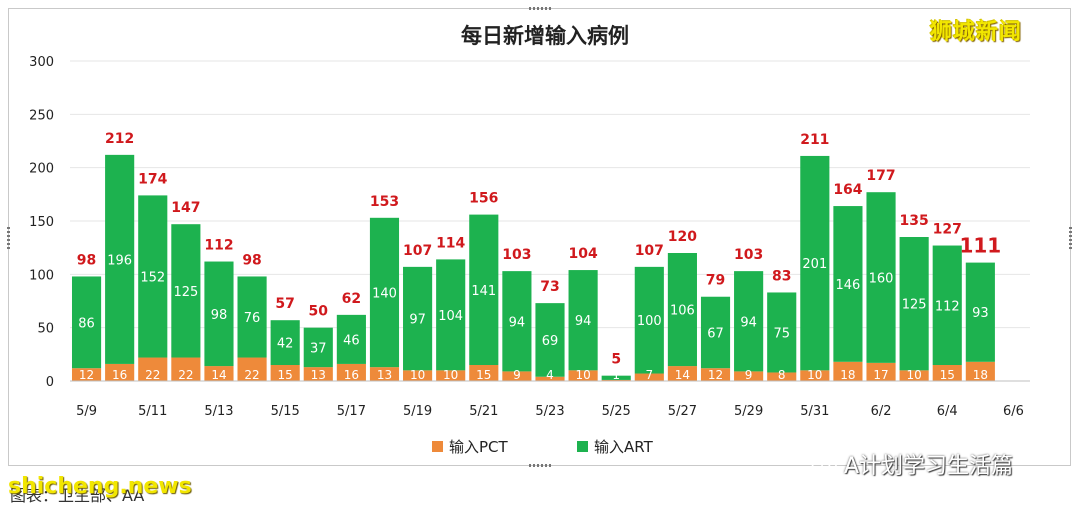  I want to click on total-value-label: 111, so click(980, 246).